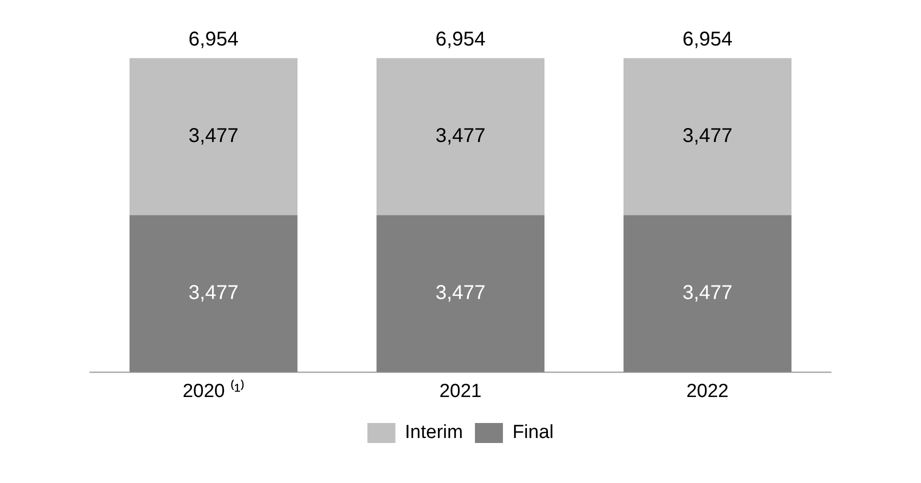  What do you see at coordinates (533, 433) in the screenshot?
I see `legend-label: Final` at bounding box center [533, 433].